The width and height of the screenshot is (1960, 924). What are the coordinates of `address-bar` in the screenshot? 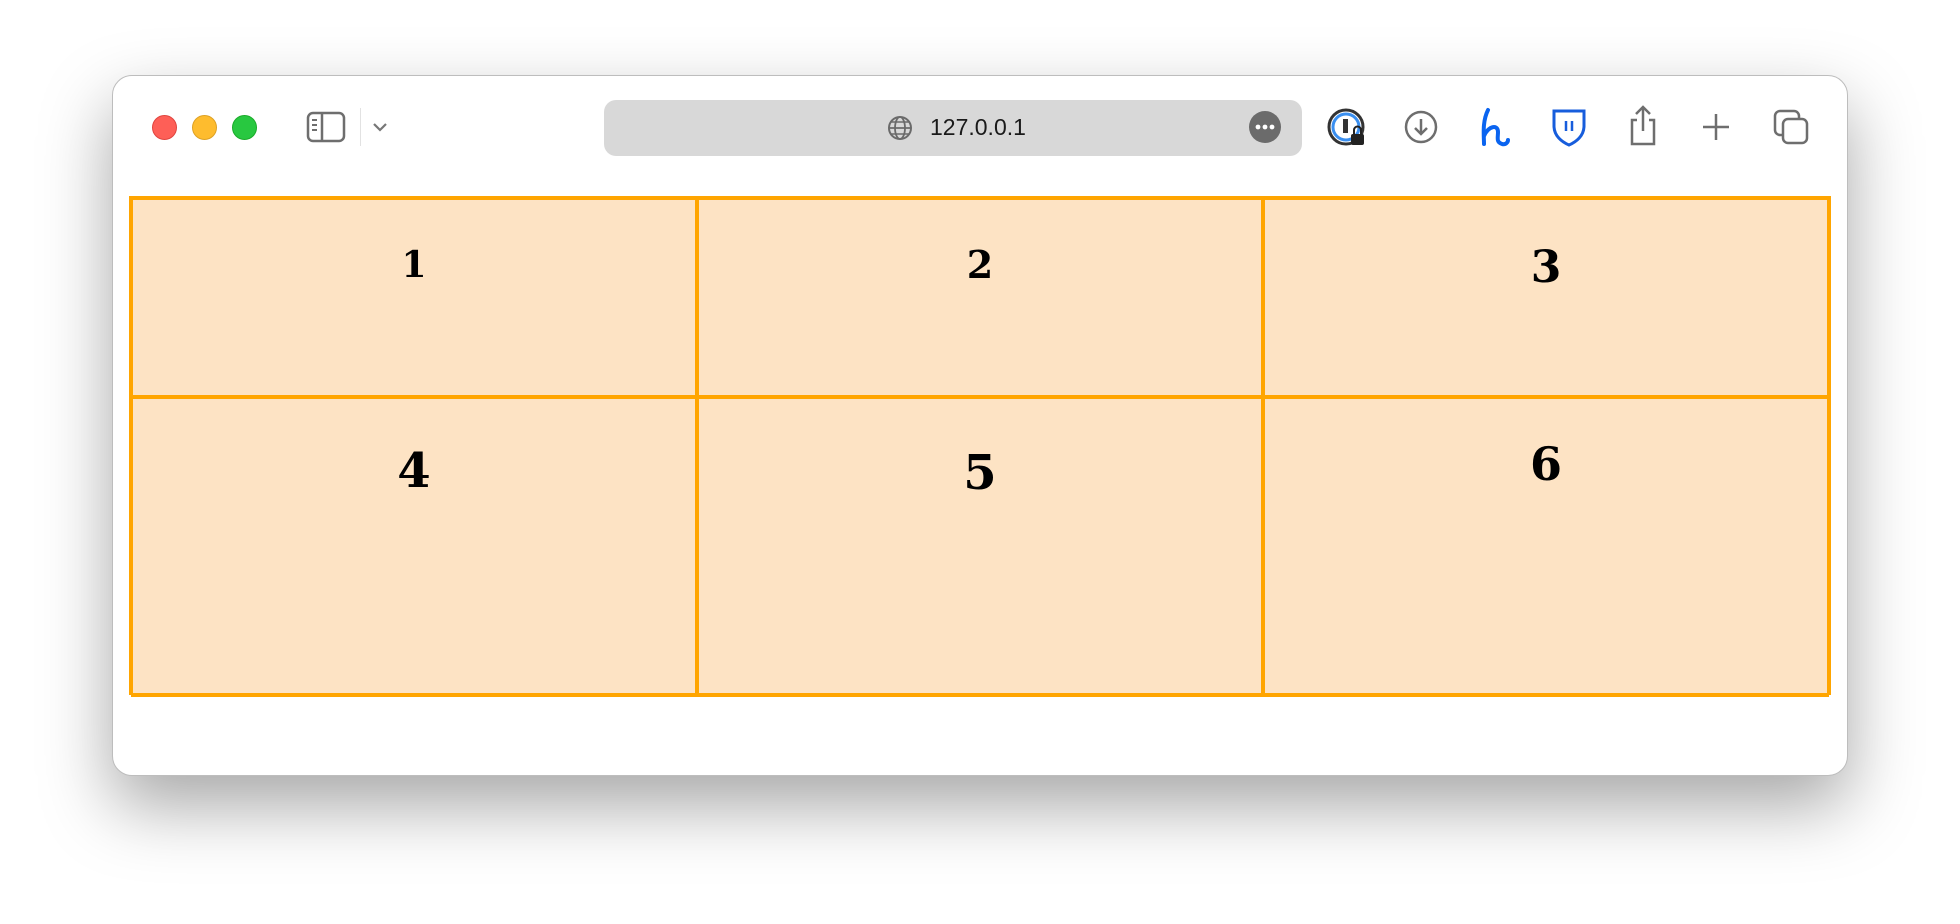 It's located at (953, 128).